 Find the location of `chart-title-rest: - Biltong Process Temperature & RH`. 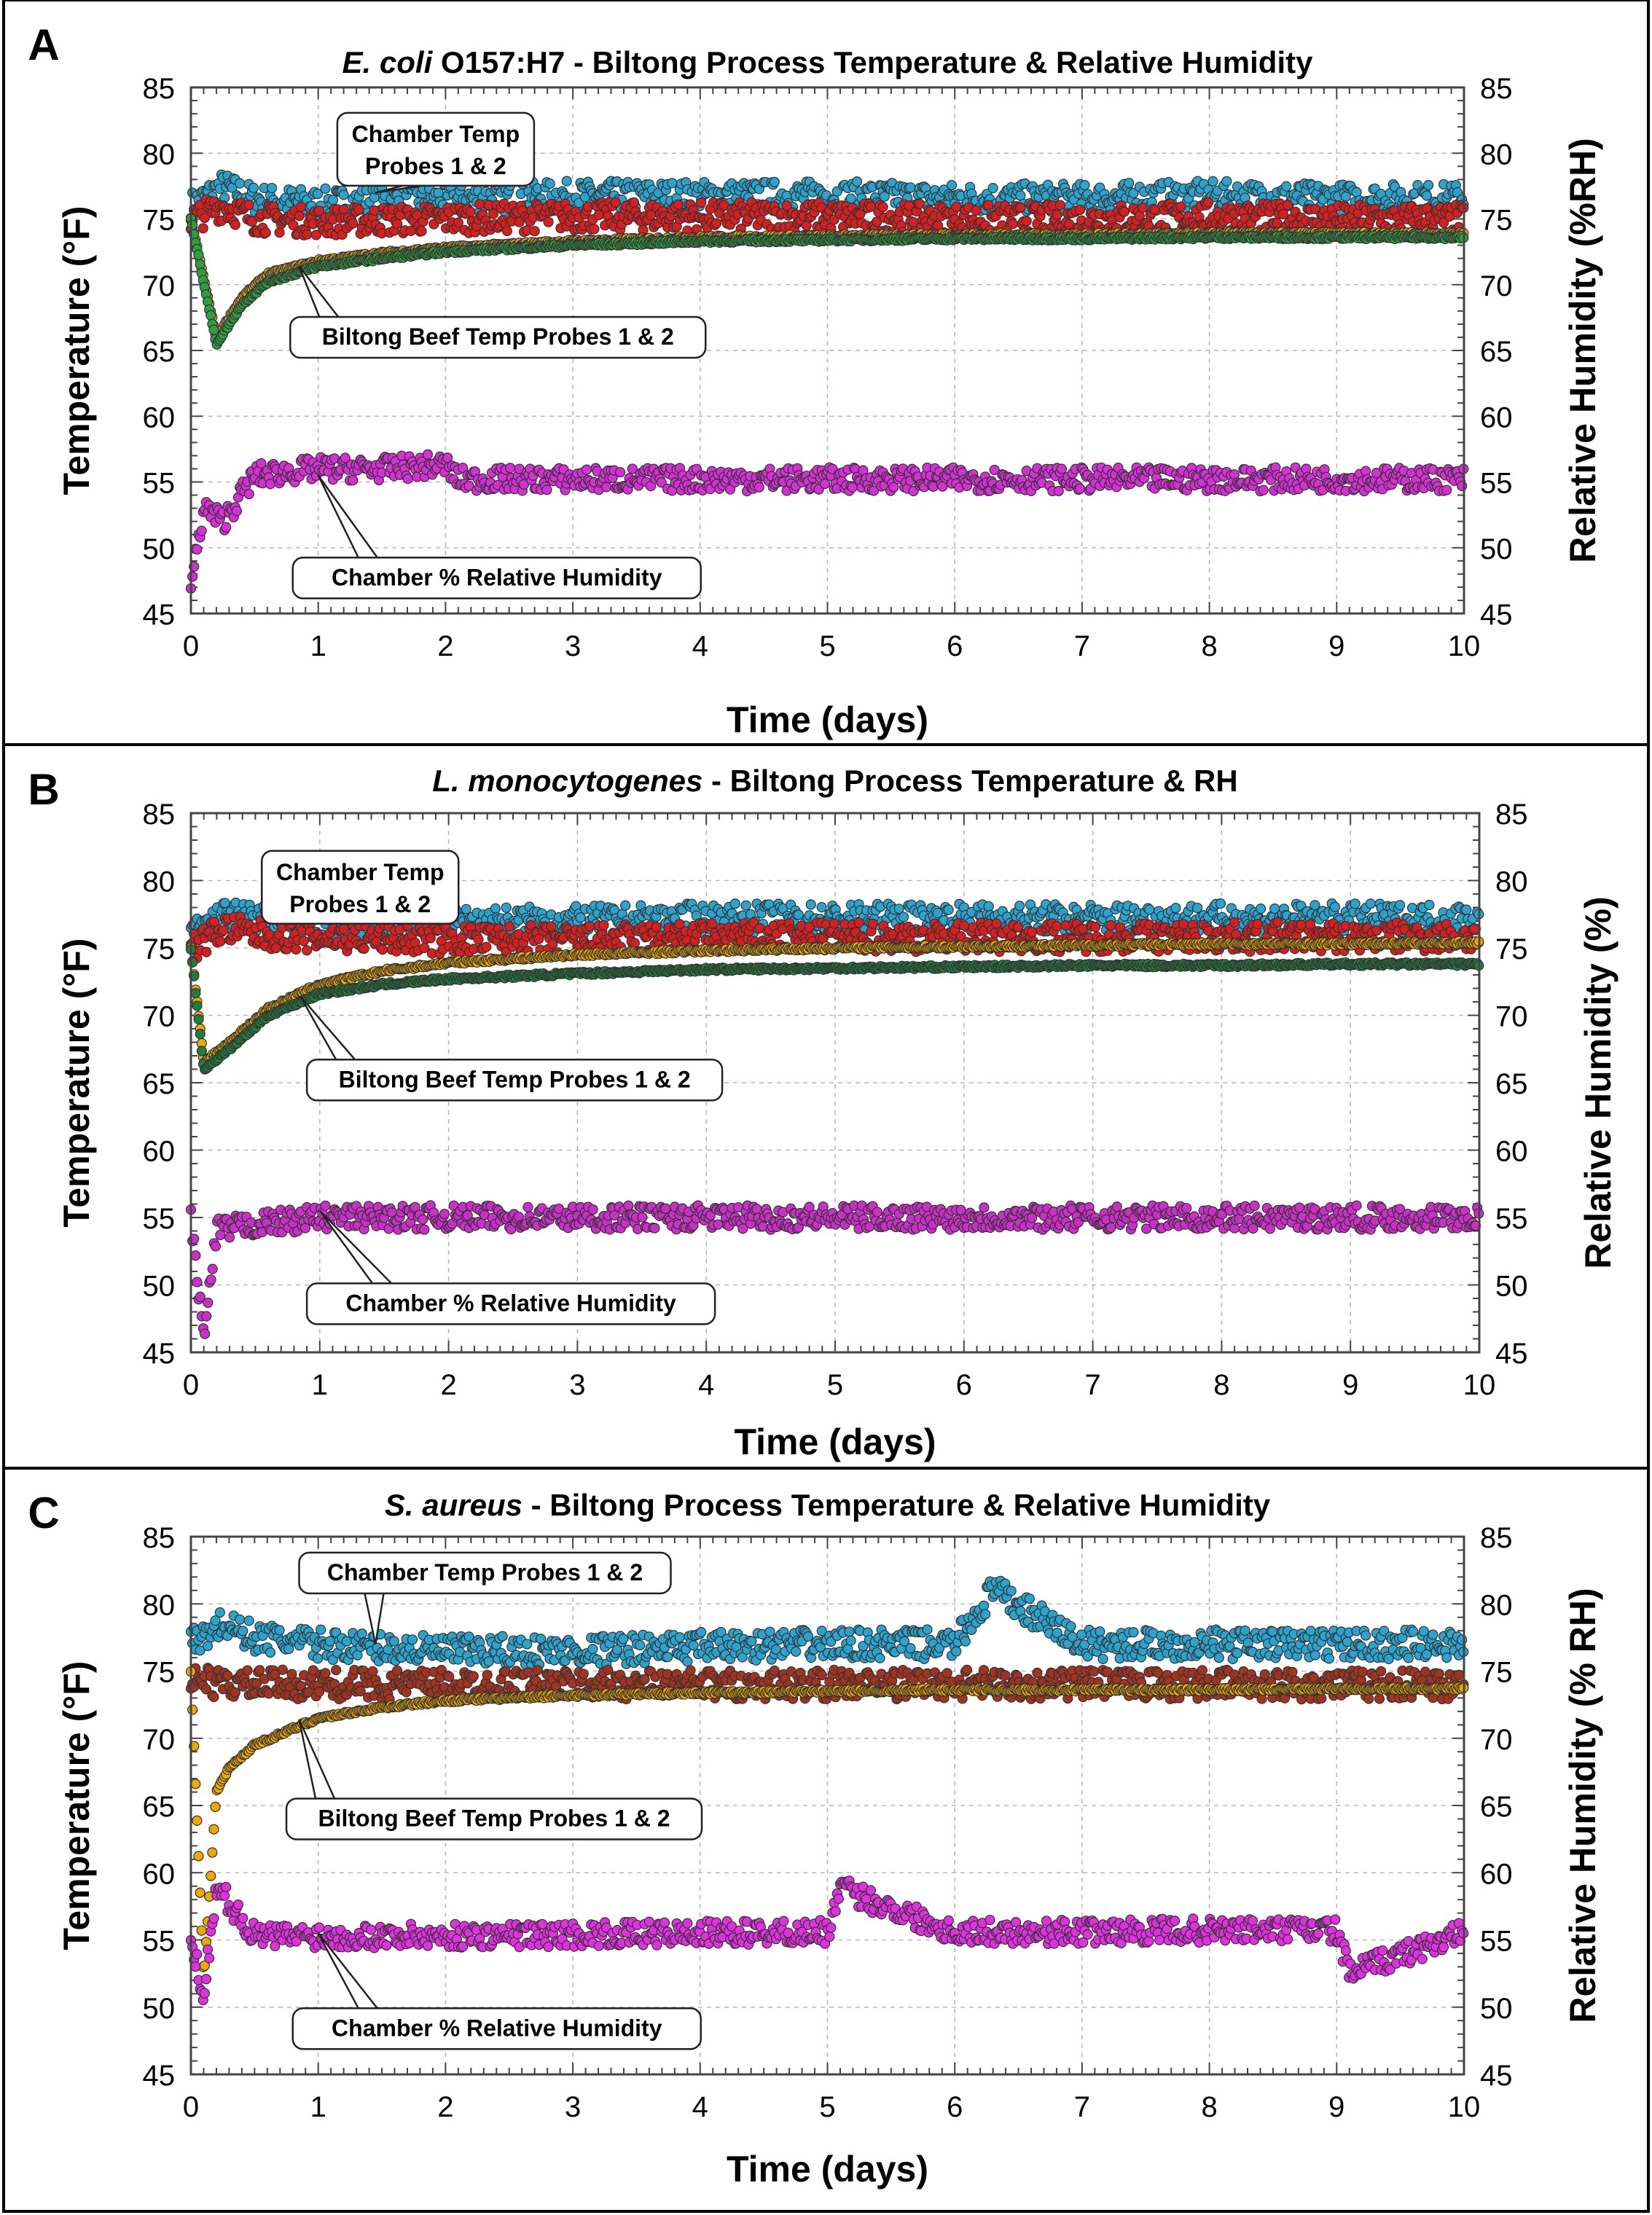

chart-title-rest: - Biltong Process Temperature & RH is located at coordinates (969, 781).